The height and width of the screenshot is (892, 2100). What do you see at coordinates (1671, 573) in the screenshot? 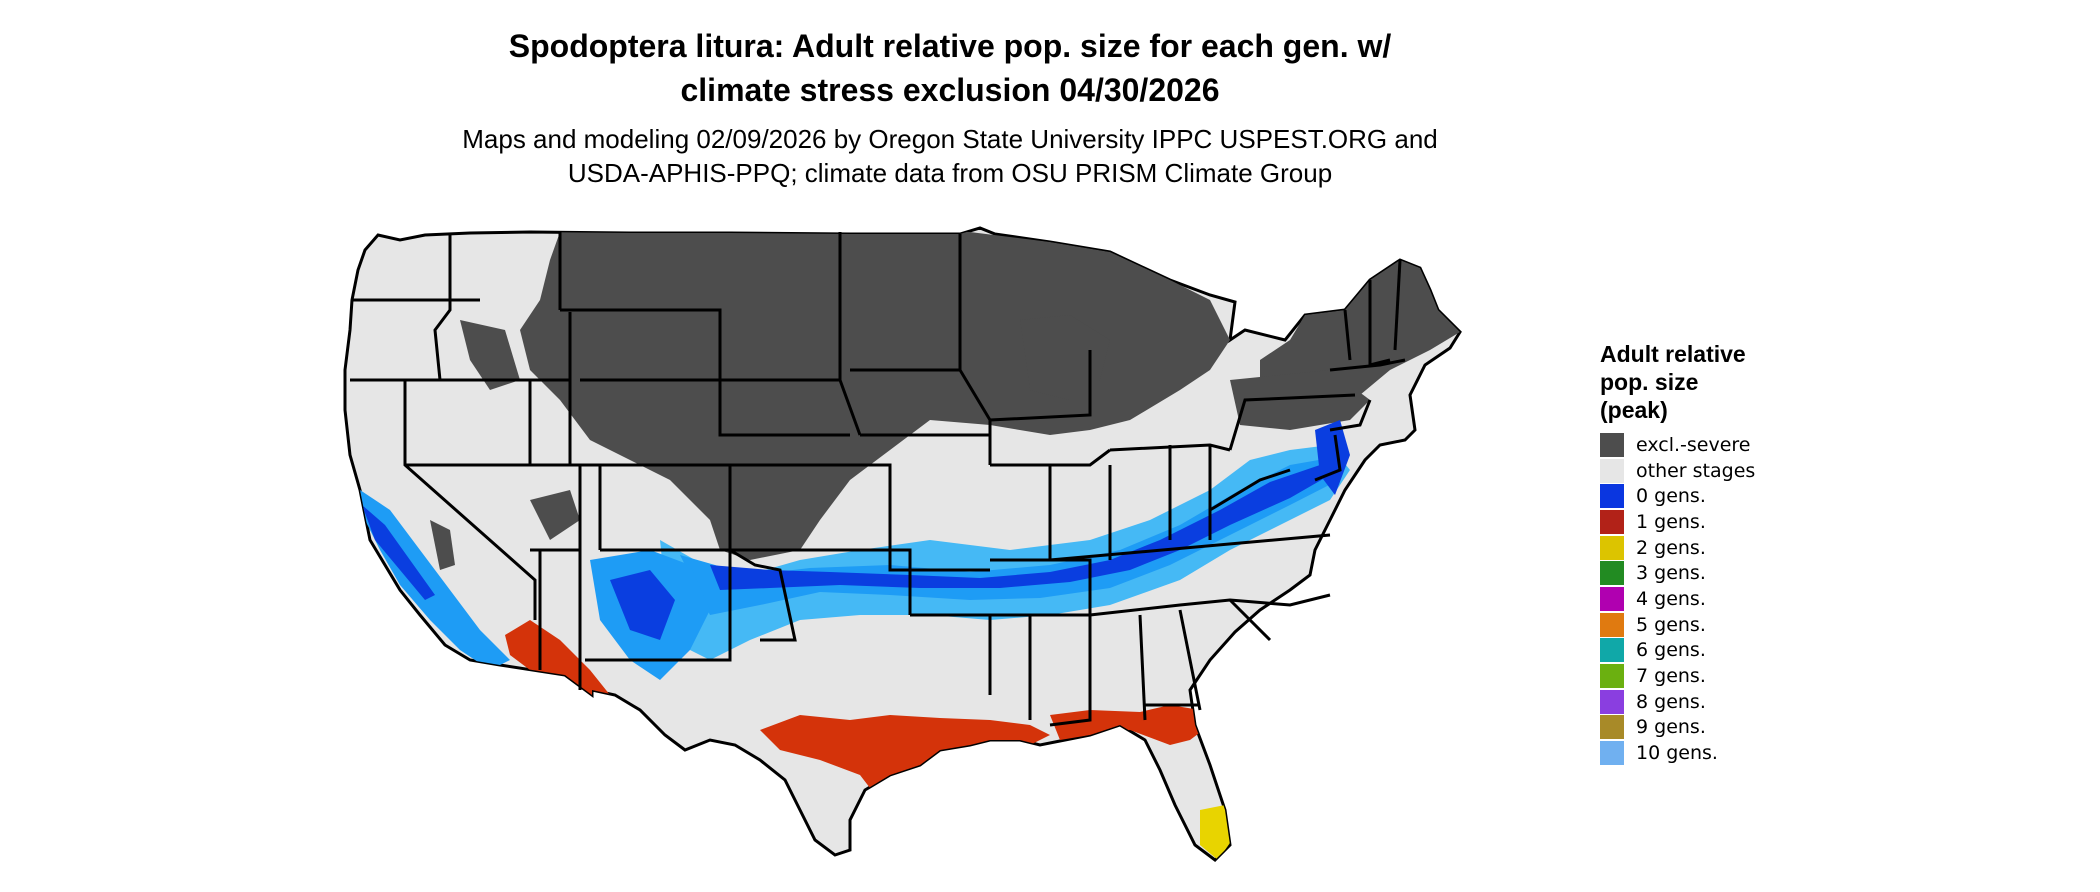
I see `legend-label: 3 gens.` at bounding box center [1671, 573].